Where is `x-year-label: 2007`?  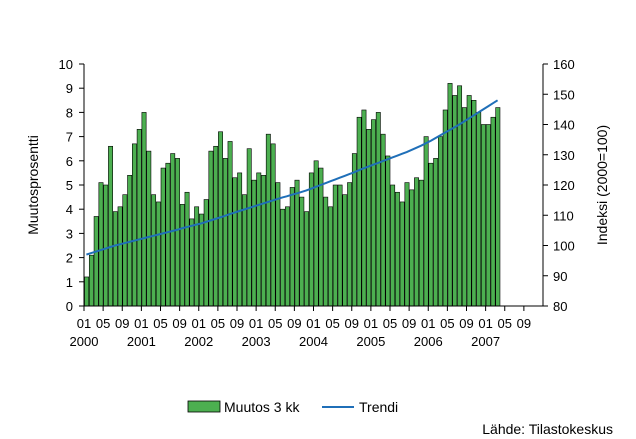
x-year-label: 2007 is located at coordinates (485, 341).